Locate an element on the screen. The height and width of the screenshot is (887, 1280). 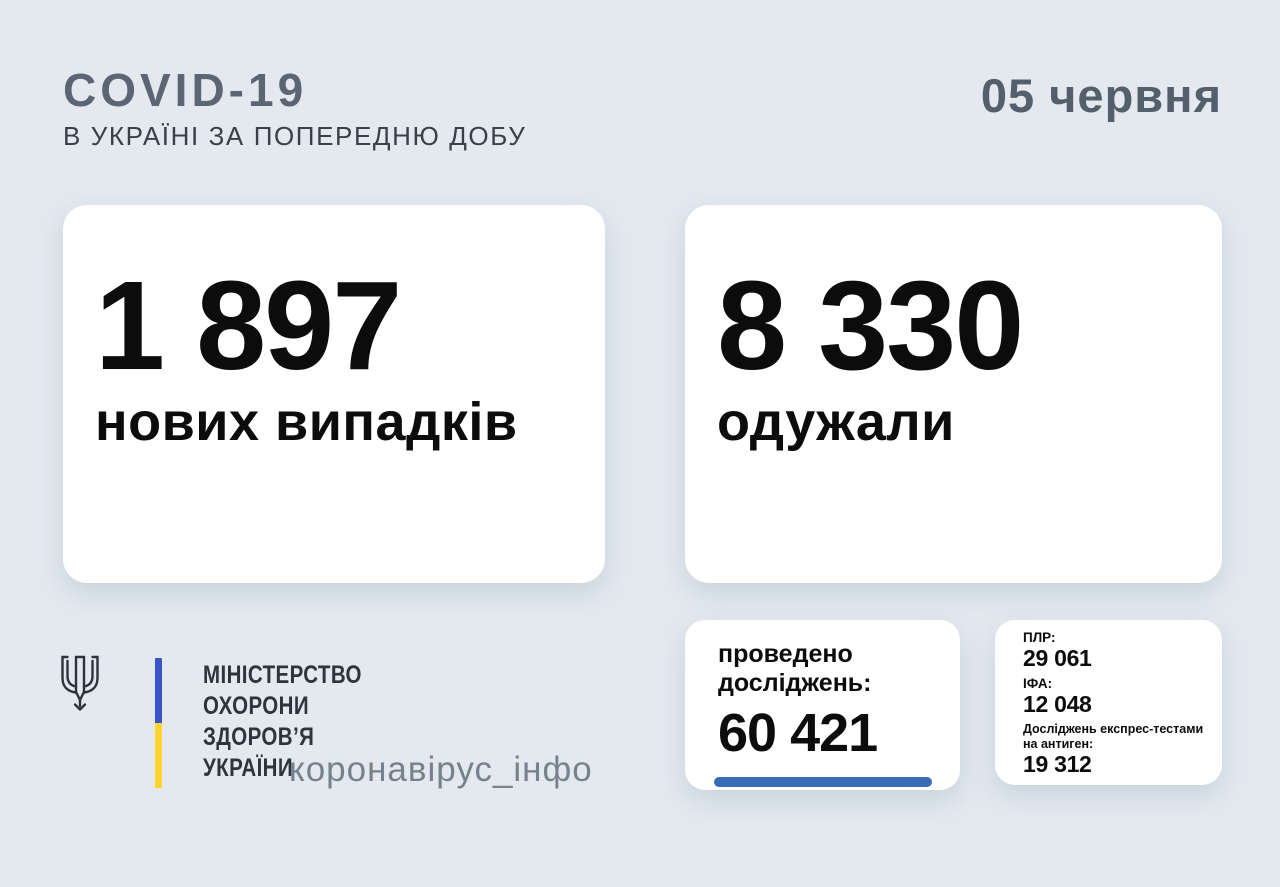
elisa-value: 12 048 is located at coordinates (1057, 704).